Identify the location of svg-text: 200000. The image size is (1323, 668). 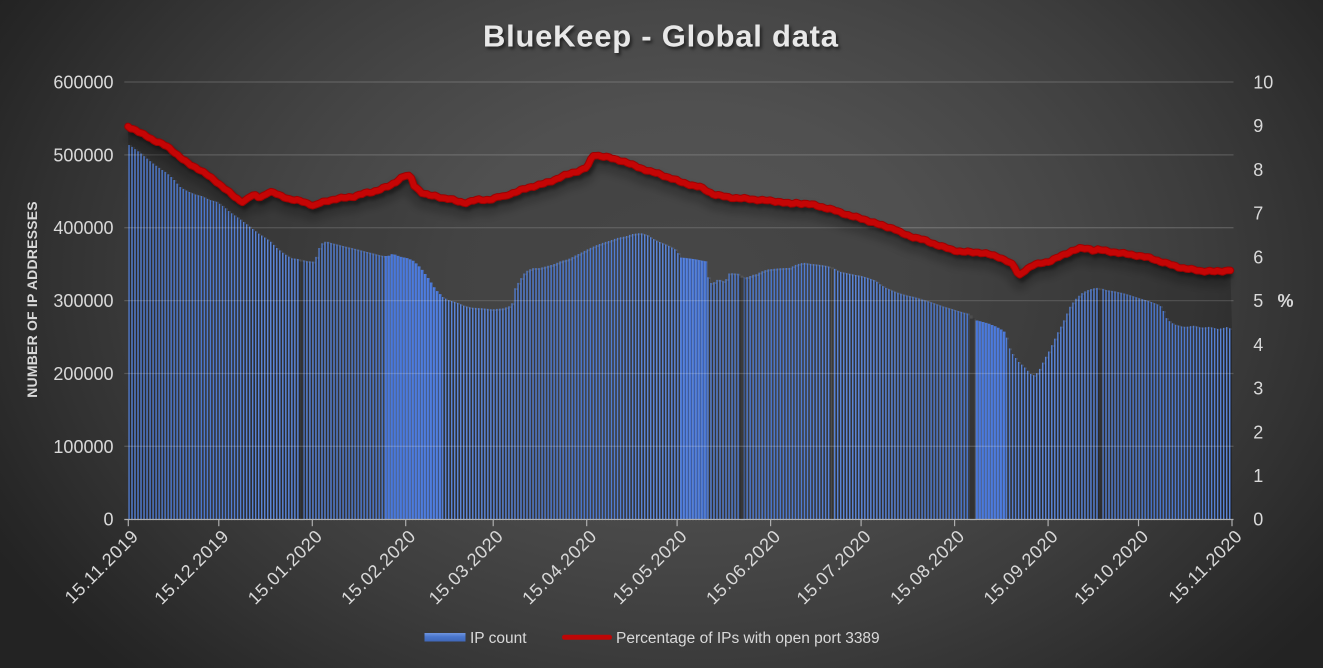
(83, 374).